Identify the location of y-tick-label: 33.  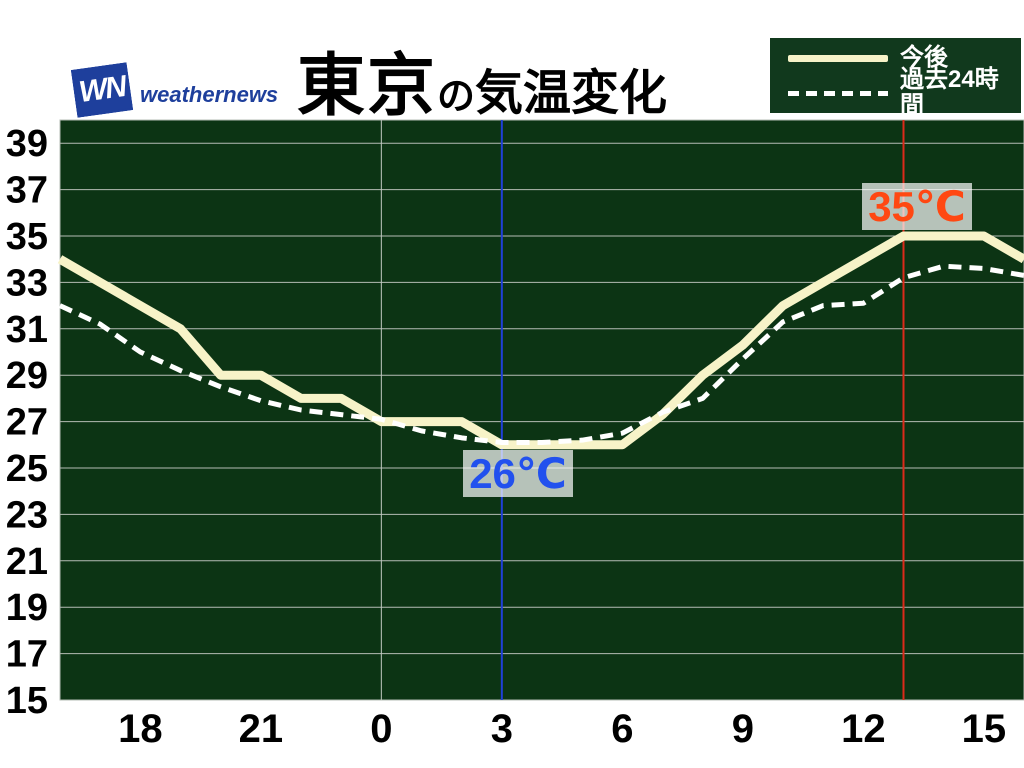
(27, 283).